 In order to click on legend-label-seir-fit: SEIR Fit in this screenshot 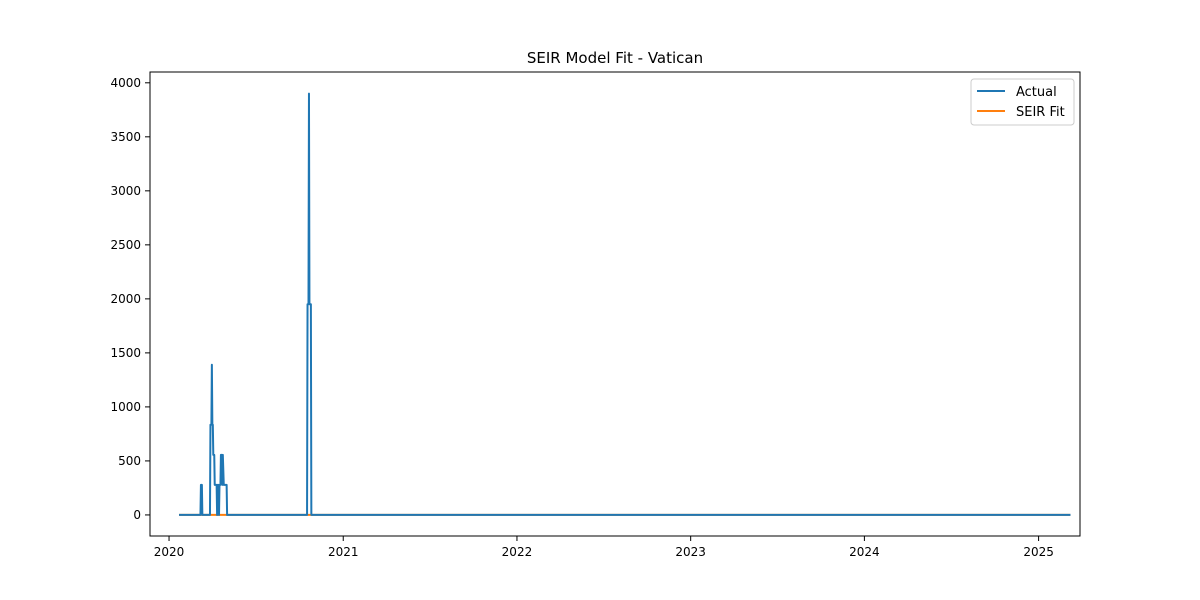, I will do `click(1040, 112)`.